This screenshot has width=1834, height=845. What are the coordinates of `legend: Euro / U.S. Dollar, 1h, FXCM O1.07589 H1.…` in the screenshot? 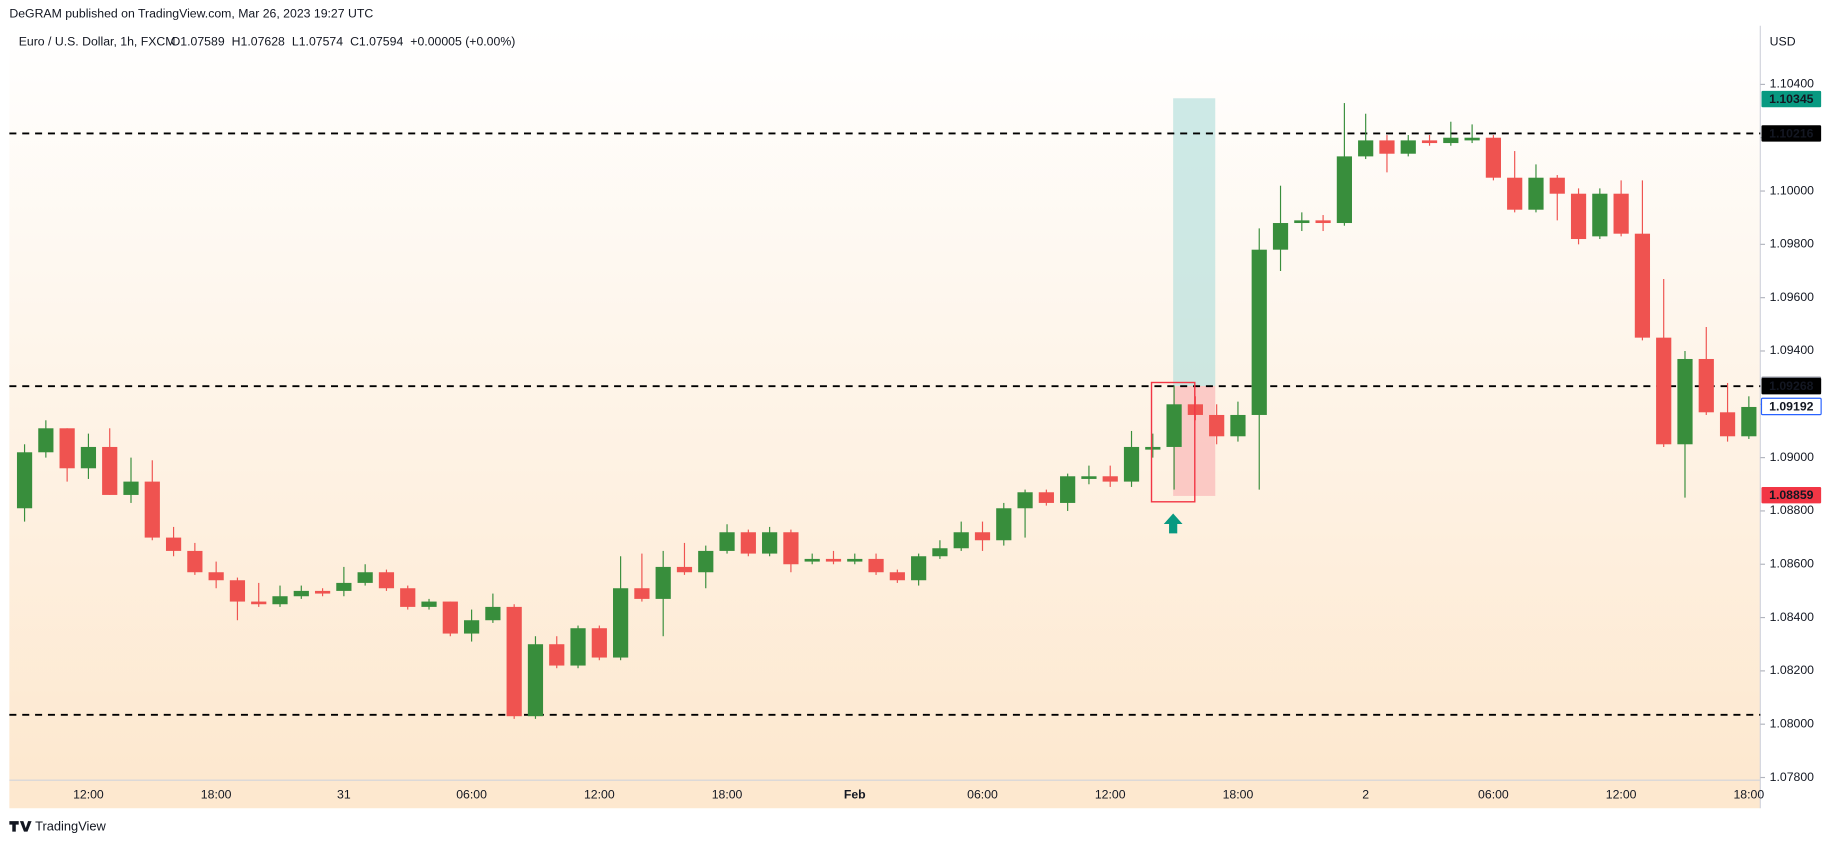 It's located at (267, 41).